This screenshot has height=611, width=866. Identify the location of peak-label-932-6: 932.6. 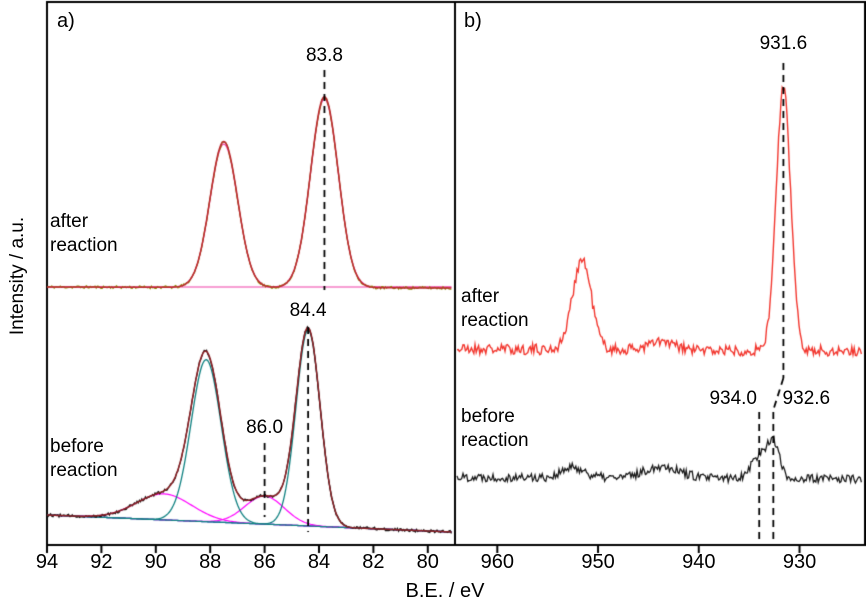
(806, 398).